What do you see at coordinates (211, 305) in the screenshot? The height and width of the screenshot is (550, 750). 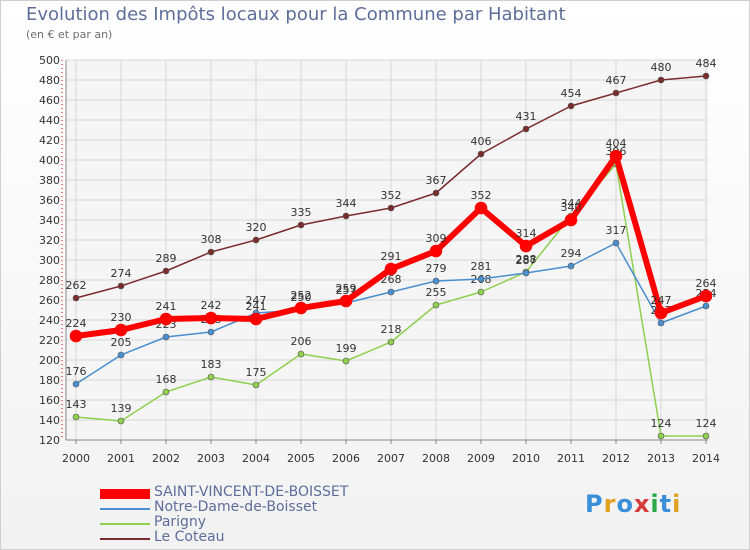 I see `data-label: 242` at bounding box center [211, 305].